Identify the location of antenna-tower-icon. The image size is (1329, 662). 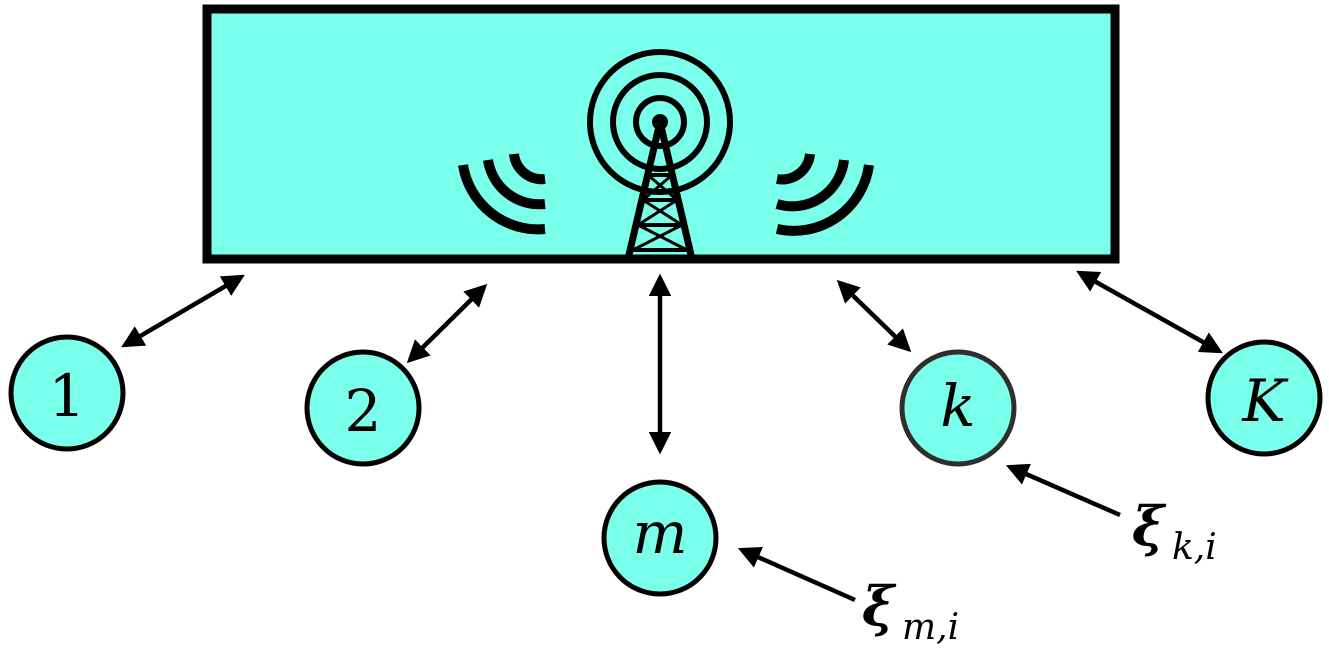
(660, 154).